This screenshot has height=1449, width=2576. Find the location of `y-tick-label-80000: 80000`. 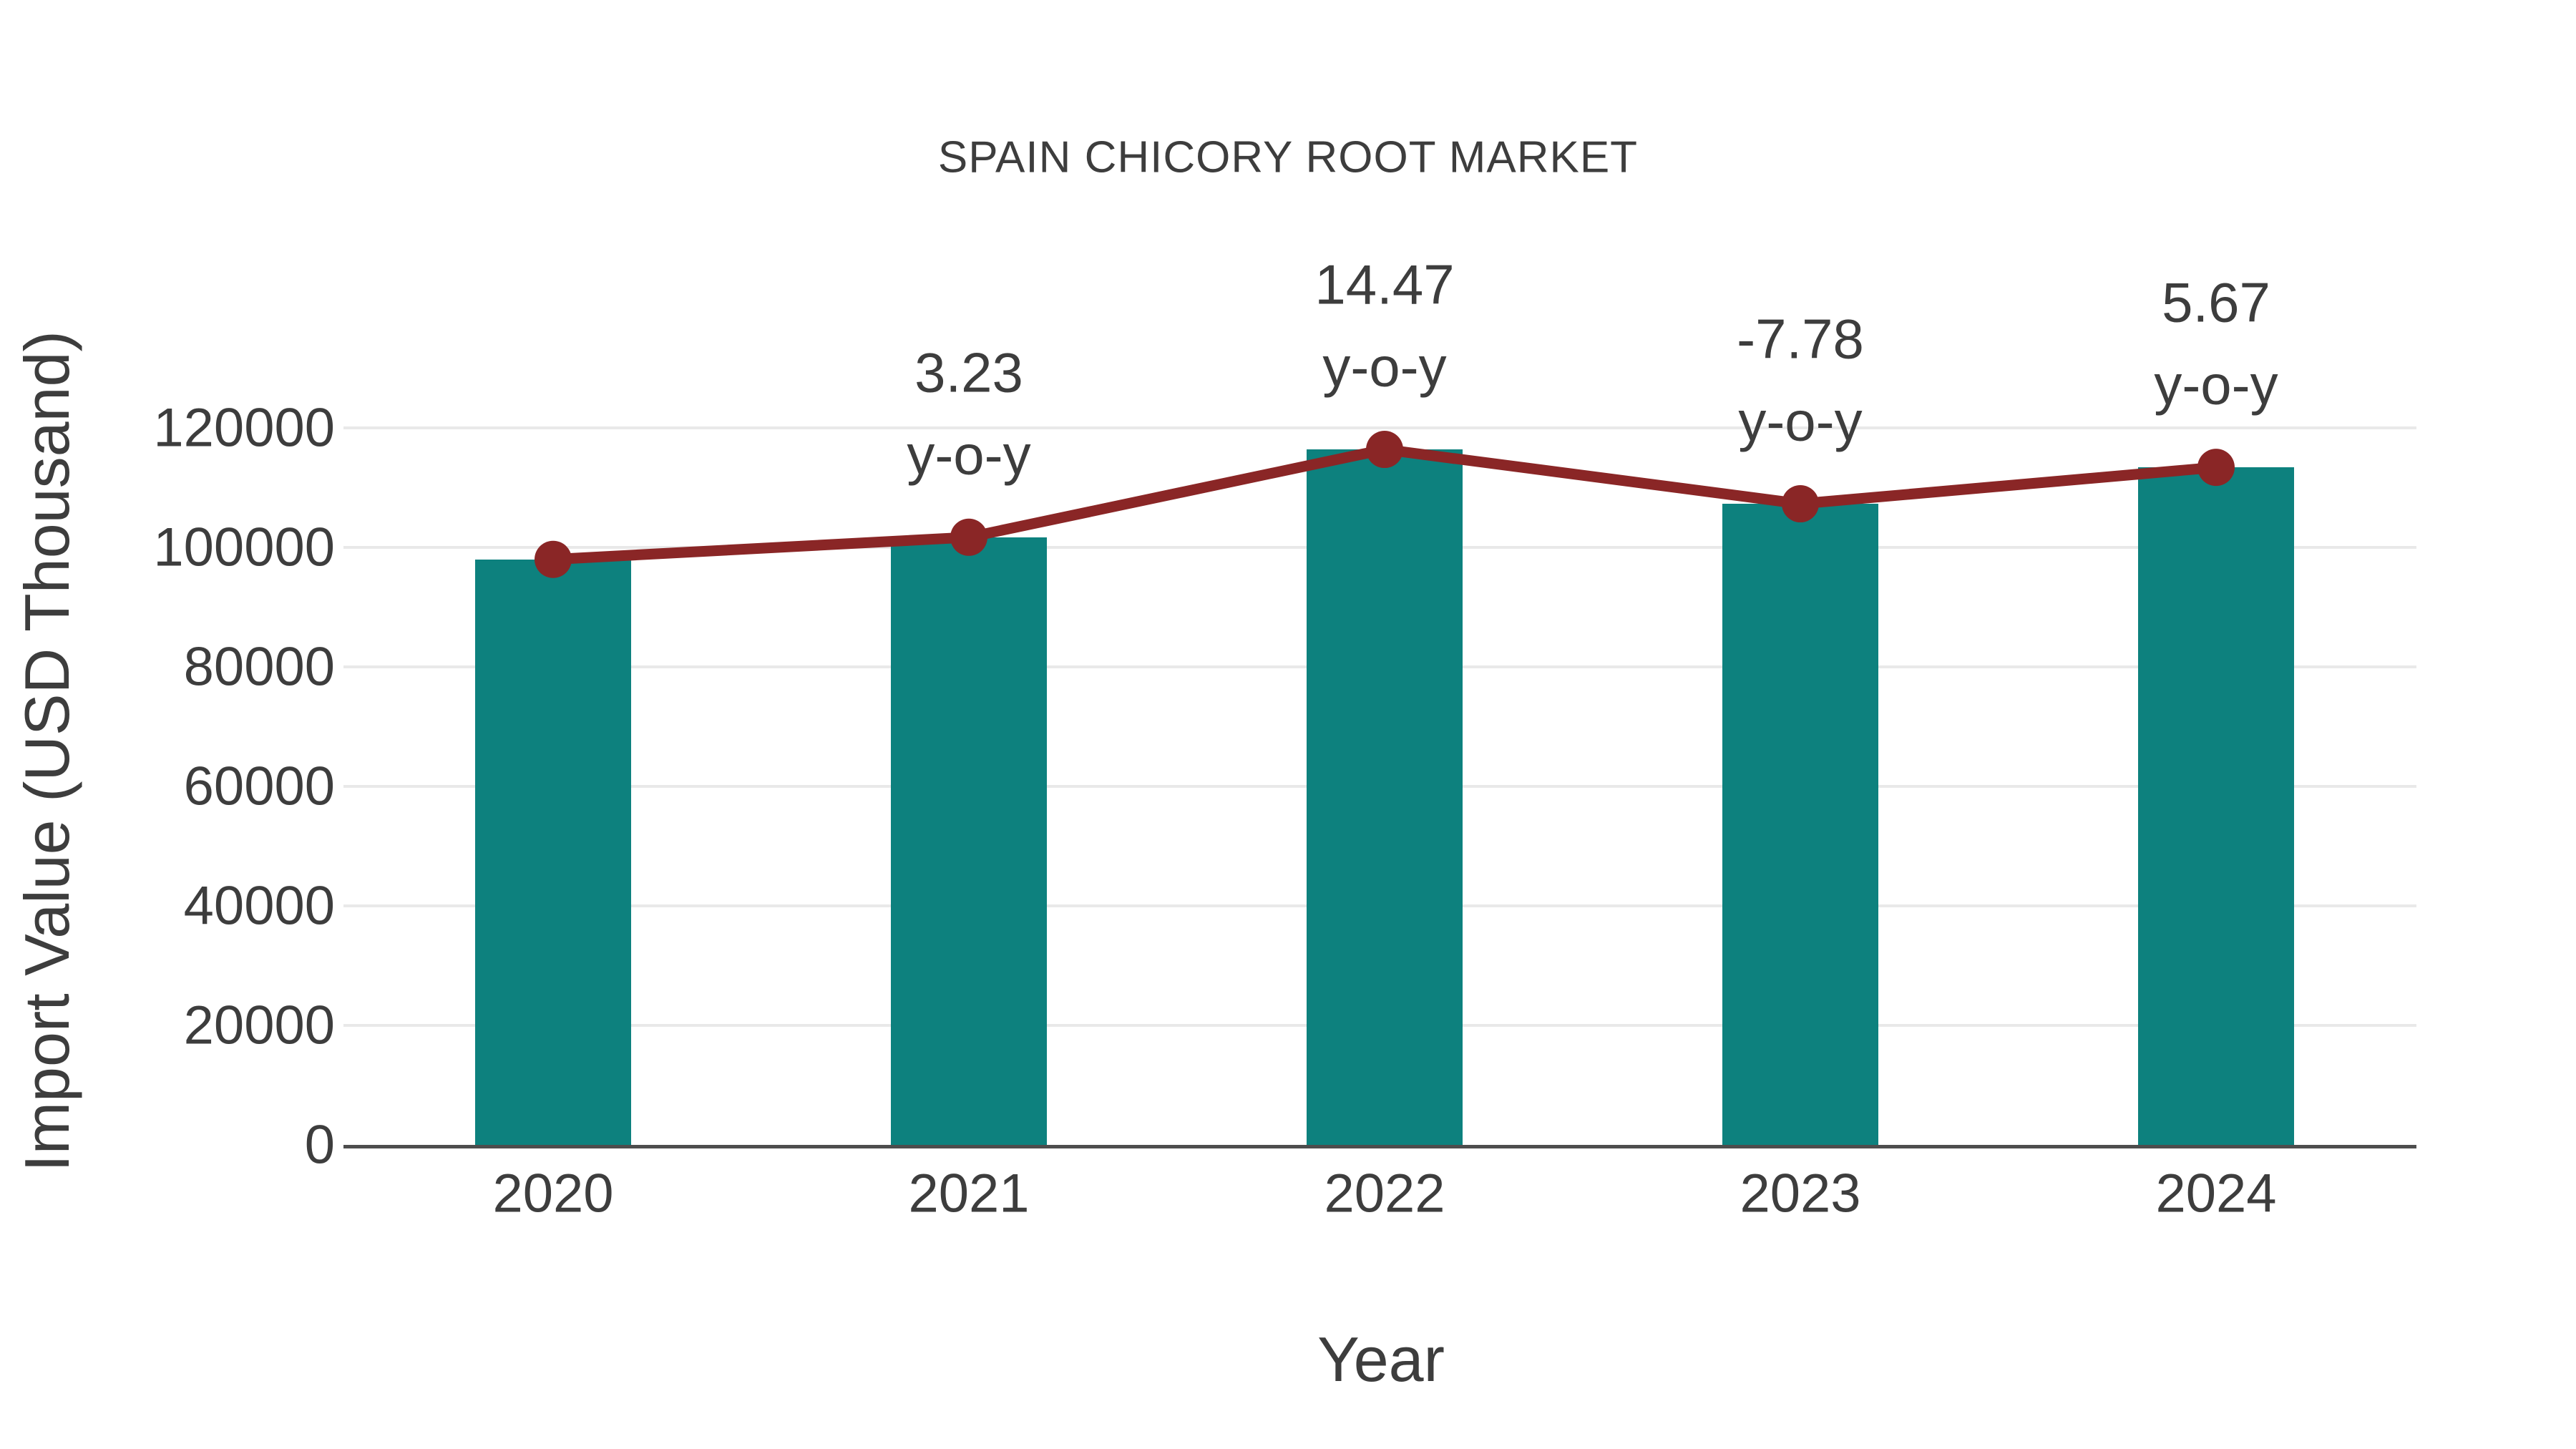

y-tick-label-80000: 80000 is located at coordinates (259, 667).